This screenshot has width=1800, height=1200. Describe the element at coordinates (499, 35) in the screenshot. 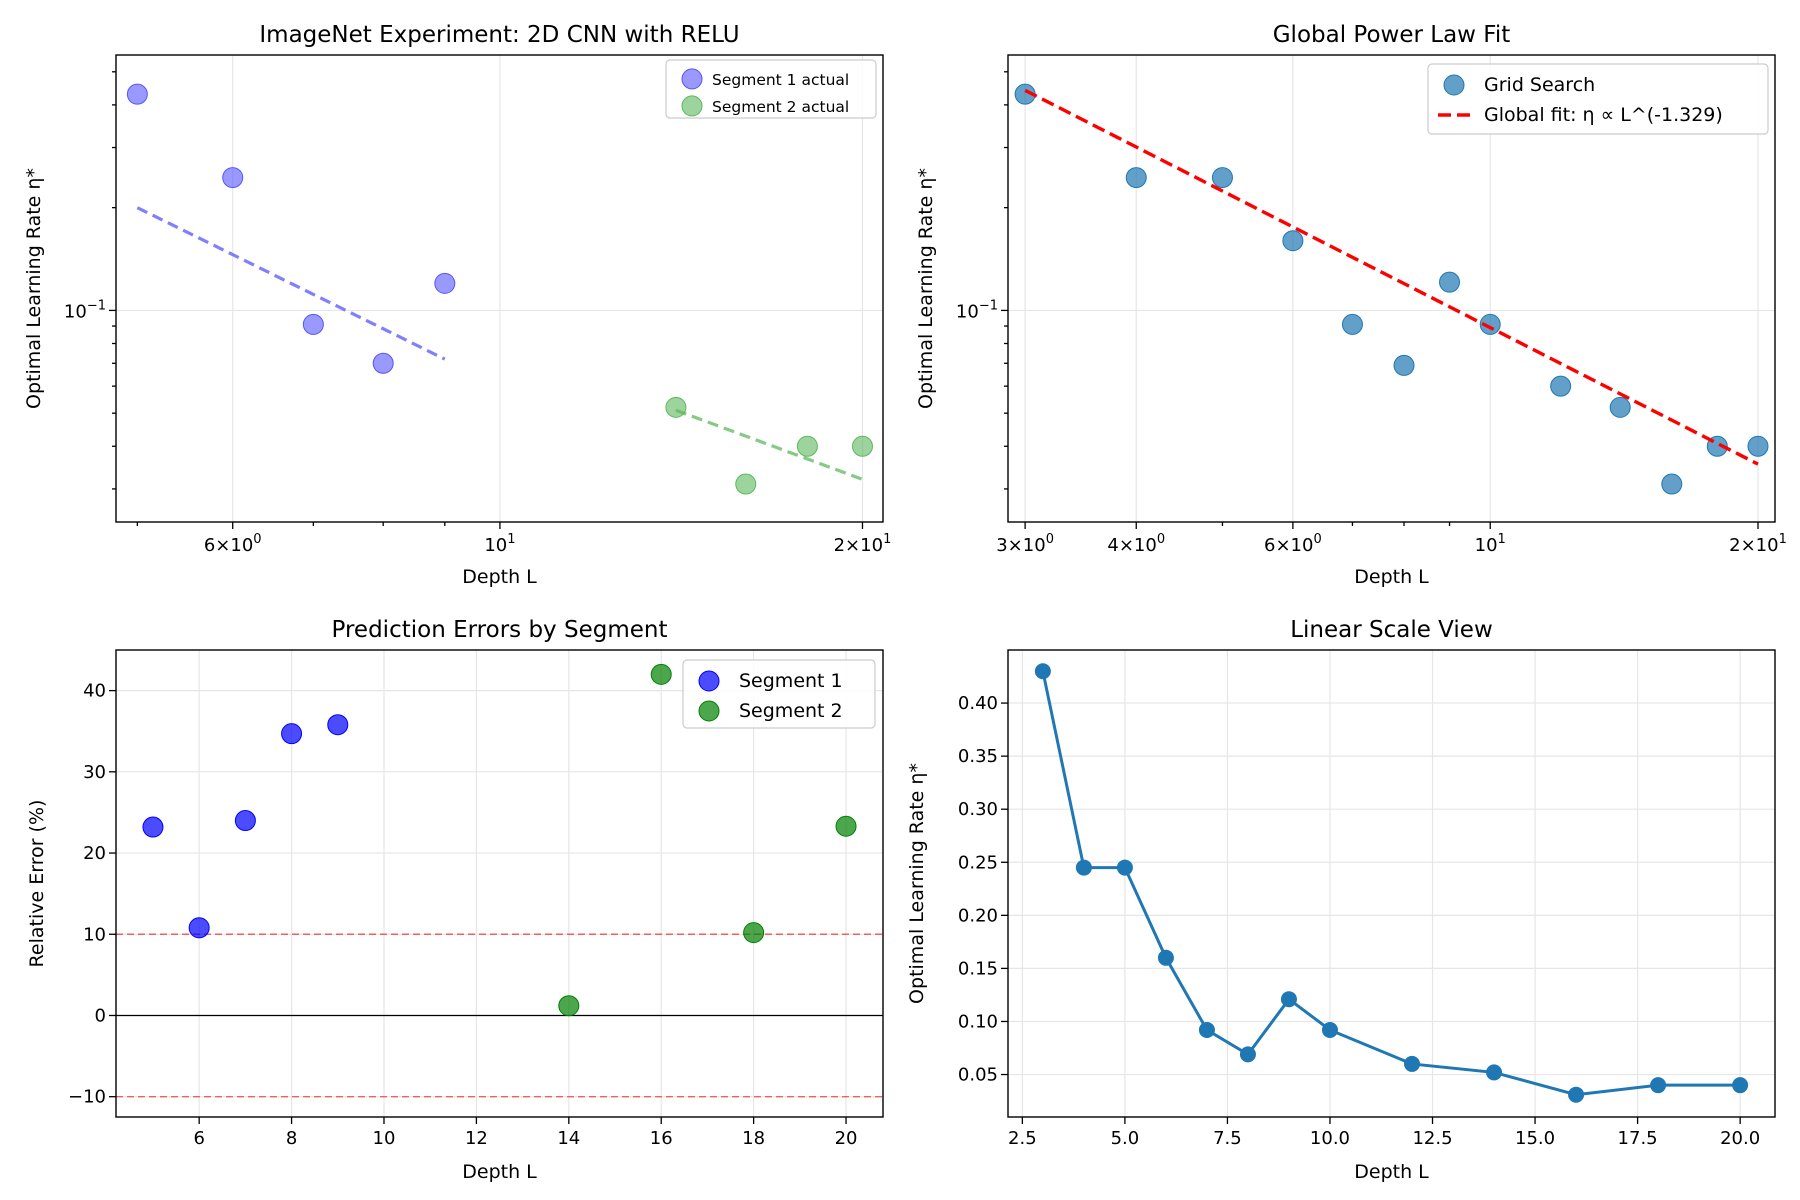

I see `chart-title: ImageNet Experiment: 2D CNN with RELU` at that location.